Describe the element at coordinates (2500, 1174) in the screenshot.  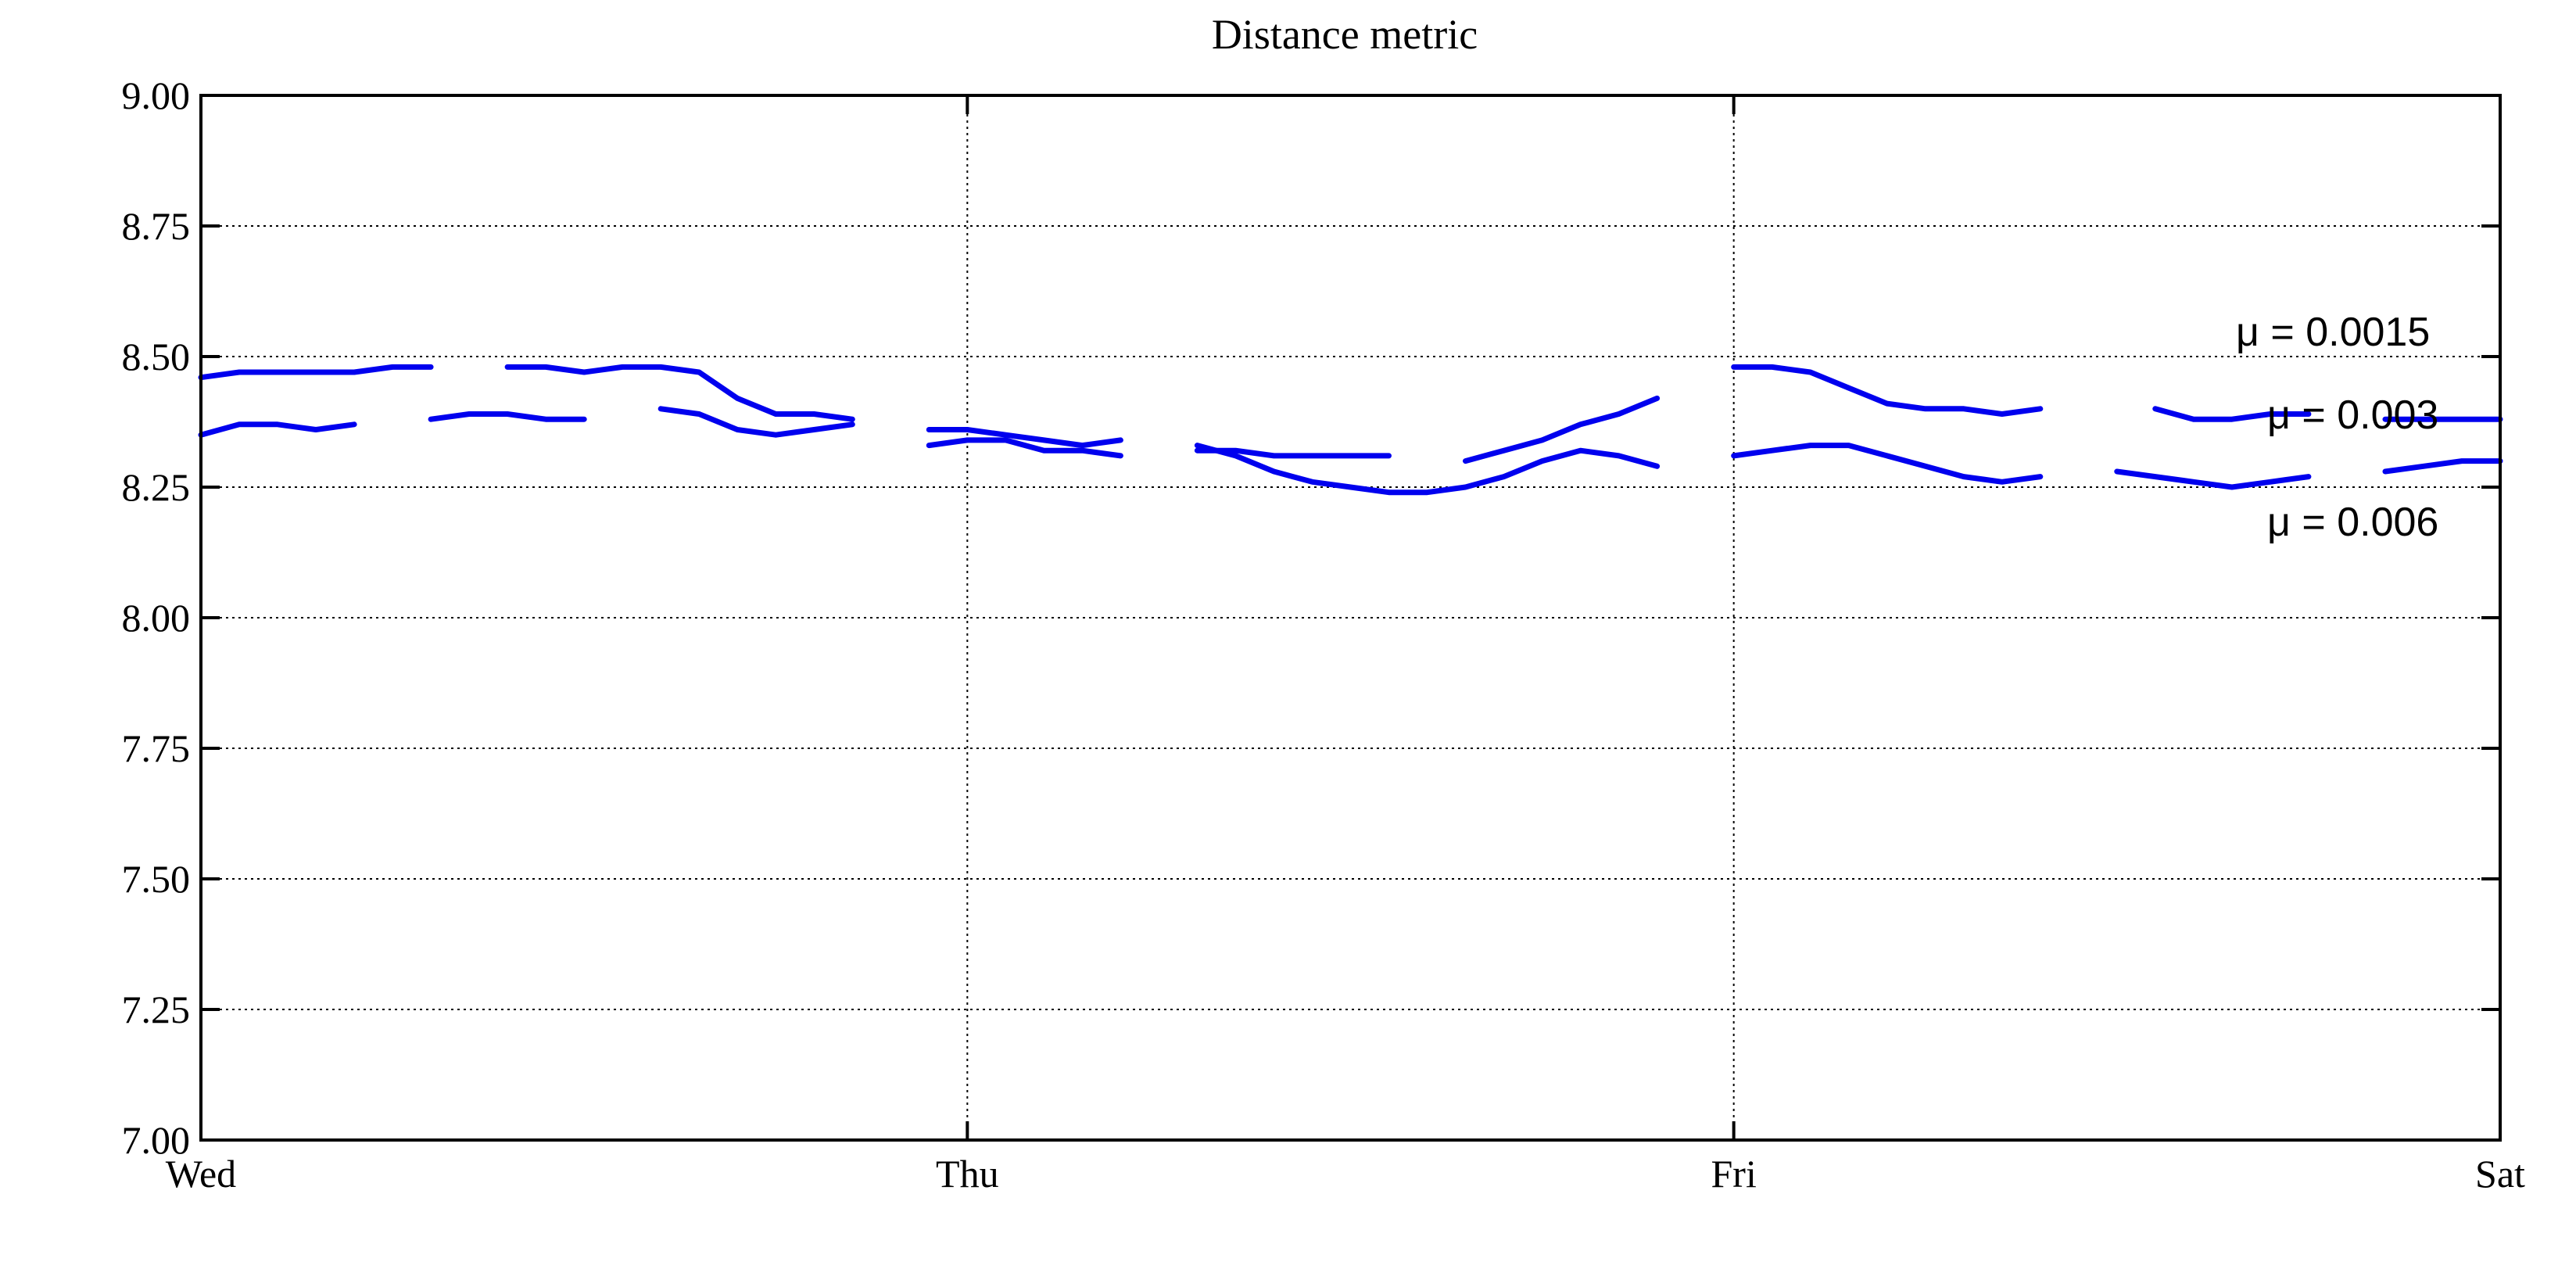
I see `x-tick-label: Sat` at that location.